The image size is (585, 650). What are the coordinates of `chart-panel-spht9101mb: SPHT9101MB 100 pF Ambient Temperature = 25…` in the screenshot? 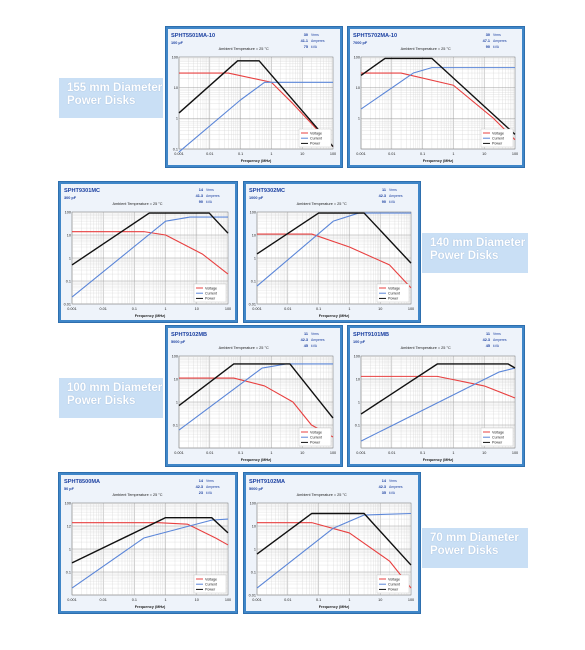 It's located at (436, 396).